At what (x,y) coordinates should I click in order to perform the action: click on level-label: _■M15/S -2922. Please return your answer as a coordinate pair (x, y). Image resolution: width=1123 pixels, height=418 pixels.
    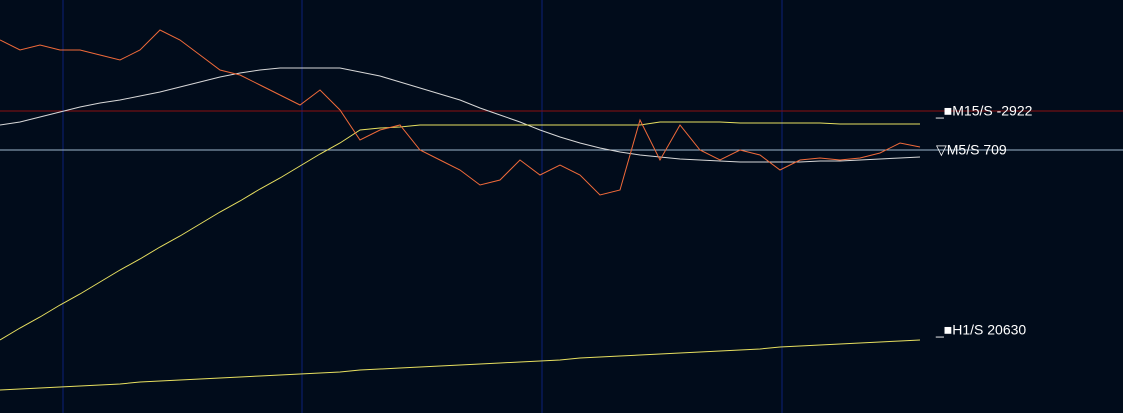
    Looking at the image, I should click on (984, 111).